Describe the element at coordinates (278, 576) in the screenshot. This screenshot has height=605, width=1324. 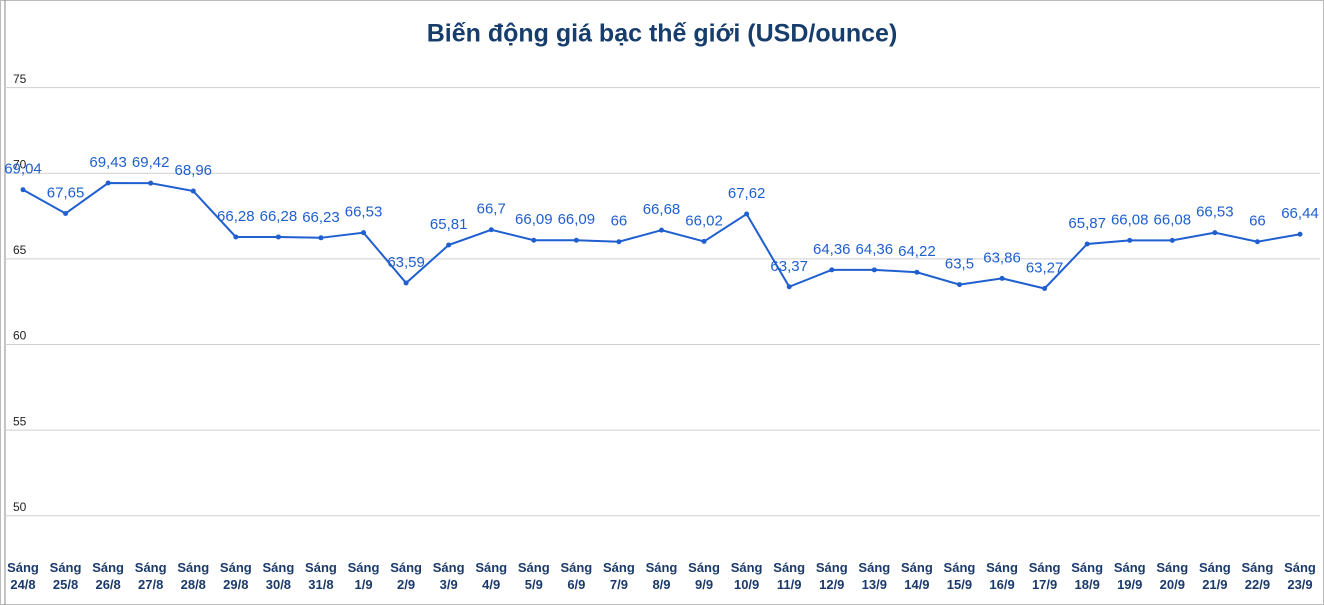
I see `x-tick-label: Sáng 30/8` at that location.